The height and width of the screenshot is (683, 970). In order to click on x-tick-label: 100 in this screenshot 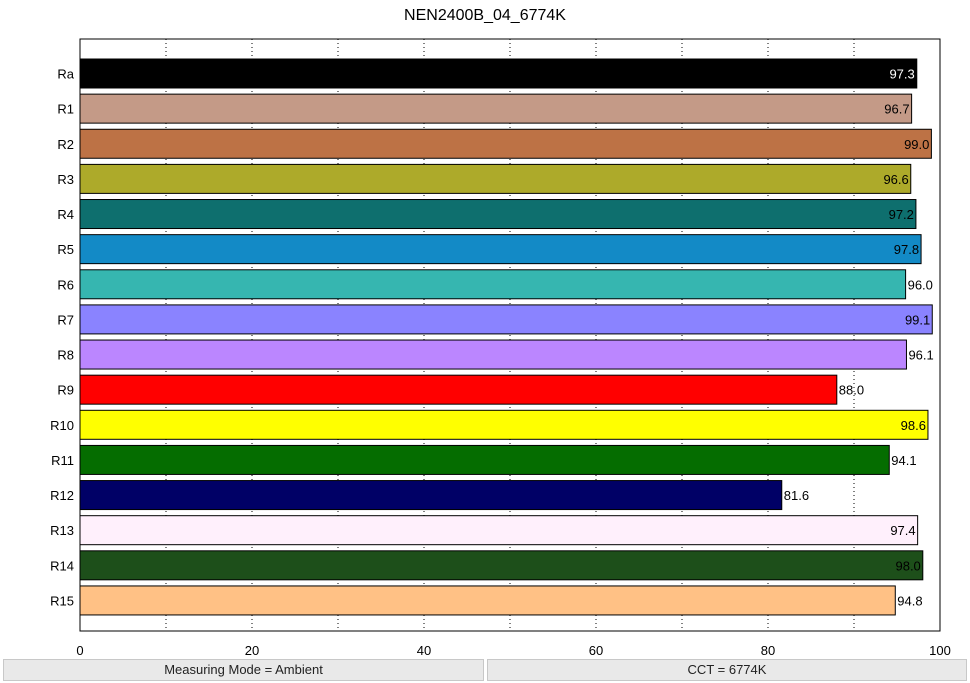, I will do `click(940, 650)`.